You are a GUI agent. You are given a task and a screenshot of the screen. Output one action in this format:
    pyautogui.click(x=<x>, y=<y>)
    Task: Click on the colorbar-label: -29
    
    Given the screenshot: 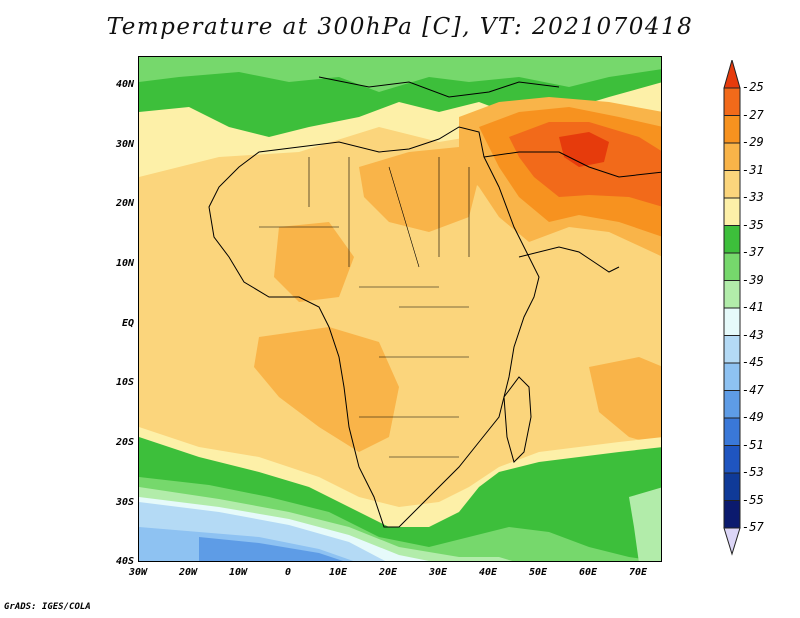 What is the action you would take?
    pyautogui.click(x=753, y=142)
    